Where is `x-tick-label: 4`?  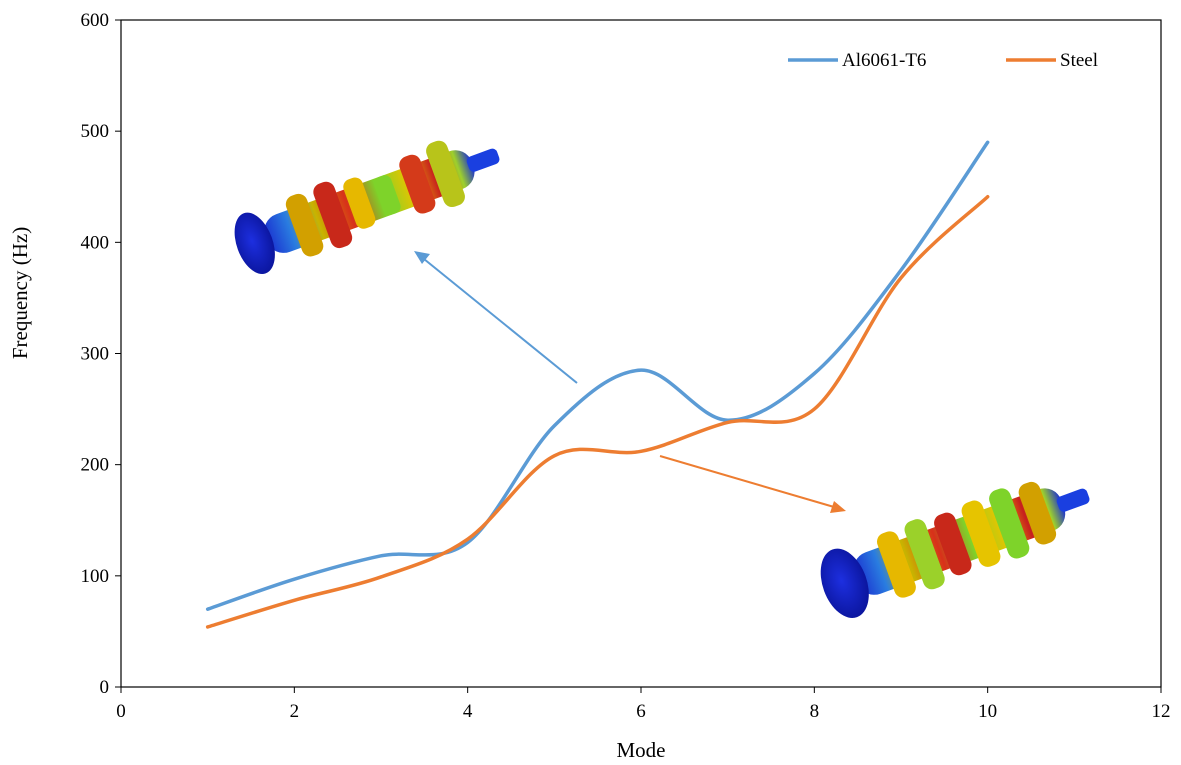
x-tick-label: 4 is located at coordinates (468, 711).